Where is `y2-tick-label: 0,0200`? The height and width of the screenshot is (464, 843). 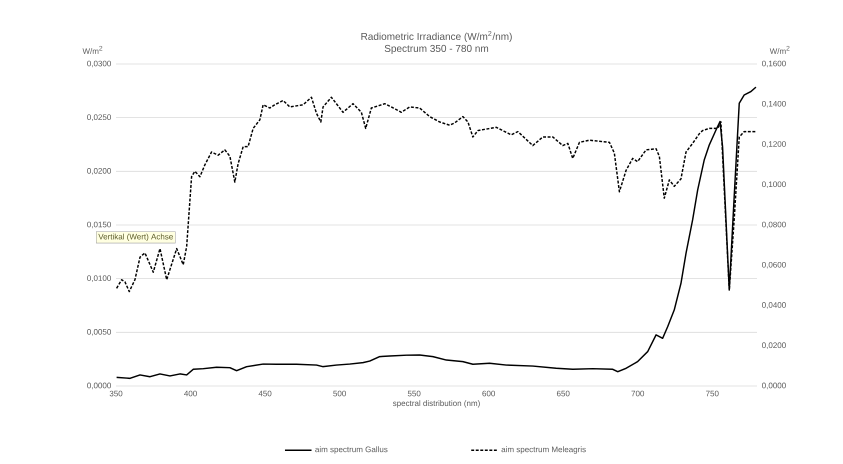 y2-tick-label: 0,0200 is located at coordinates (774, 346).